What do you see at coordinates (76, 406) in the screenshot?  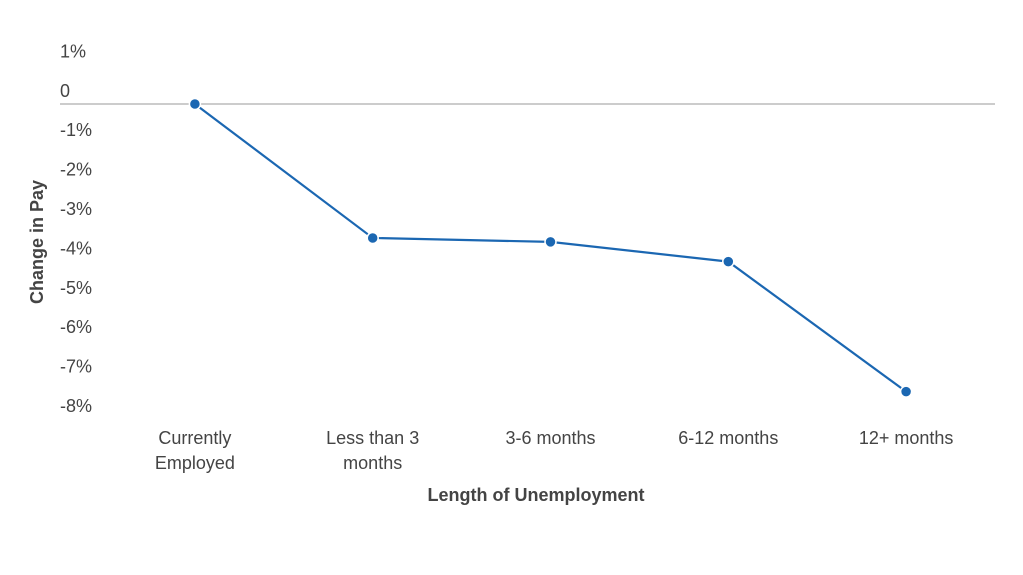 I see `y-tick-label: -8%` at bounding box center [76, 406].